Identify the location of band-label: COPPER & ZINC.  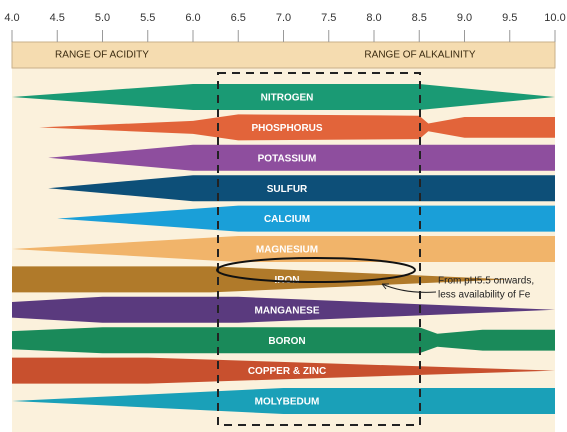
(287, 371).